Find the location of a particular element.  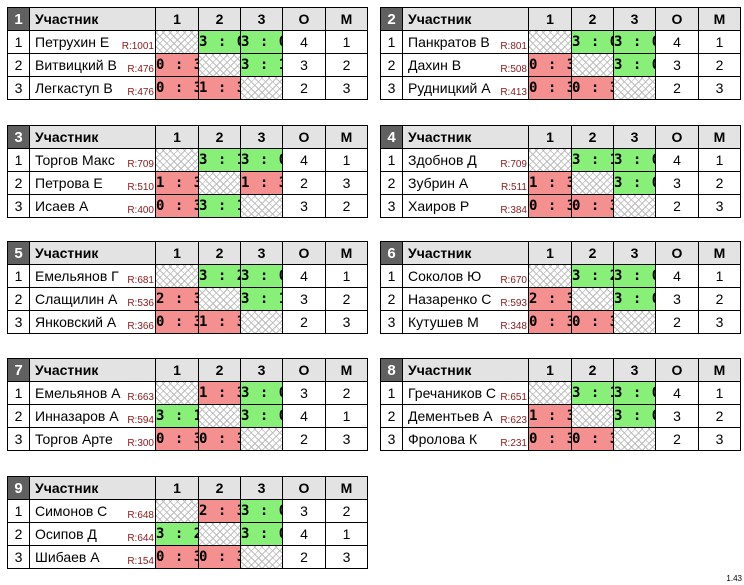

player-name: Гречаников С is located at coordinates (452, 393).